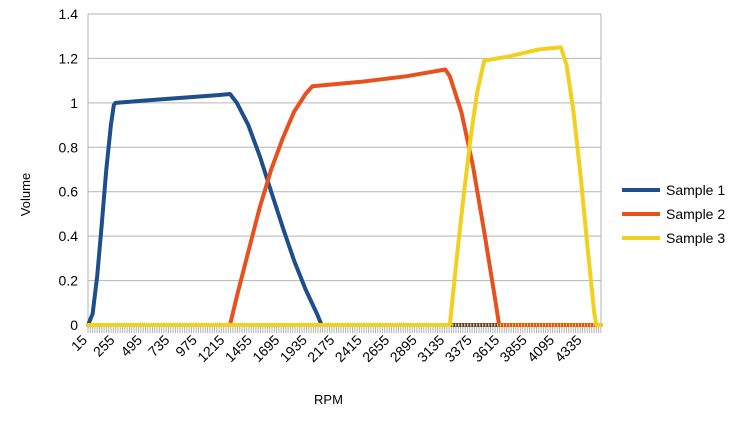  I want to click on x-tick-label: 4095, so click(540, 348).